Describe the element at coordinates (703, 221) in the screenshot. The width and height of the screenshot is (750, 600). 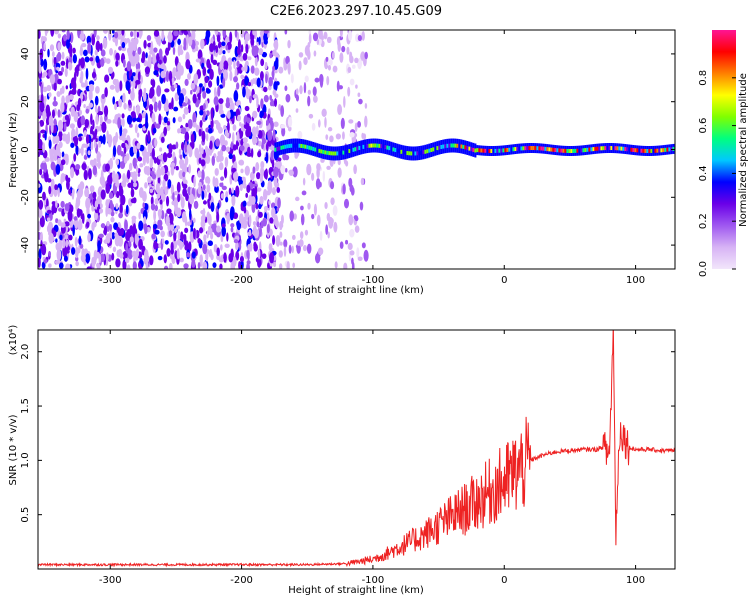
I see `colorbar-tick-label: 0.2` at that location.